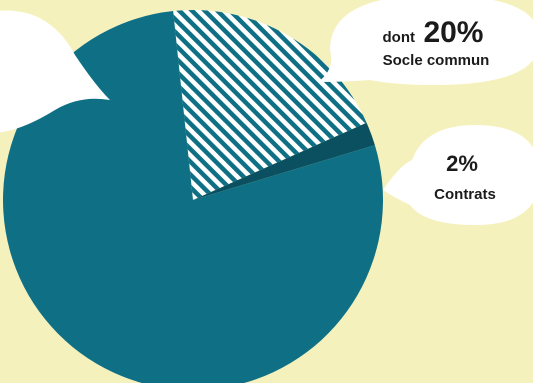  I want to click on callout-socle-label: Socle commun, so click(436, 60).